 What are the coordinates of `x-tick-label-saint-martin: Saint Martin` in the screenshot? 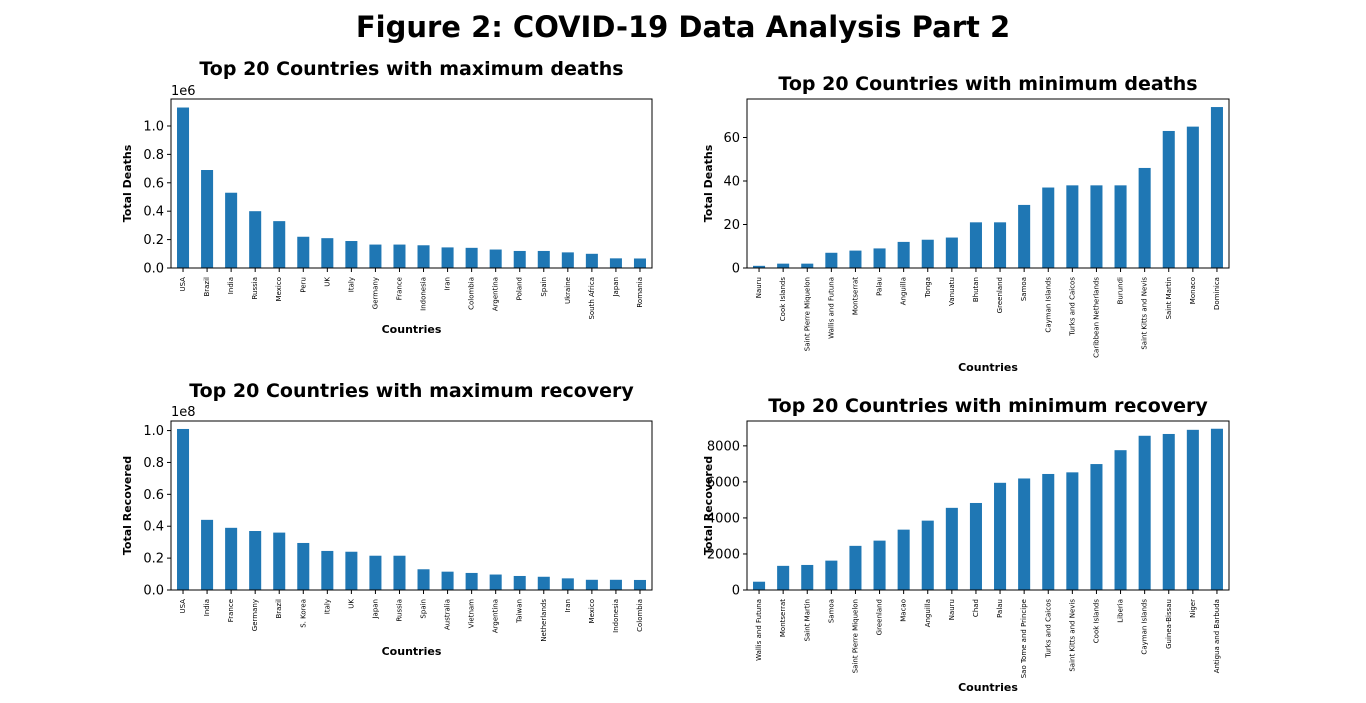 It's located at (1169, 298).